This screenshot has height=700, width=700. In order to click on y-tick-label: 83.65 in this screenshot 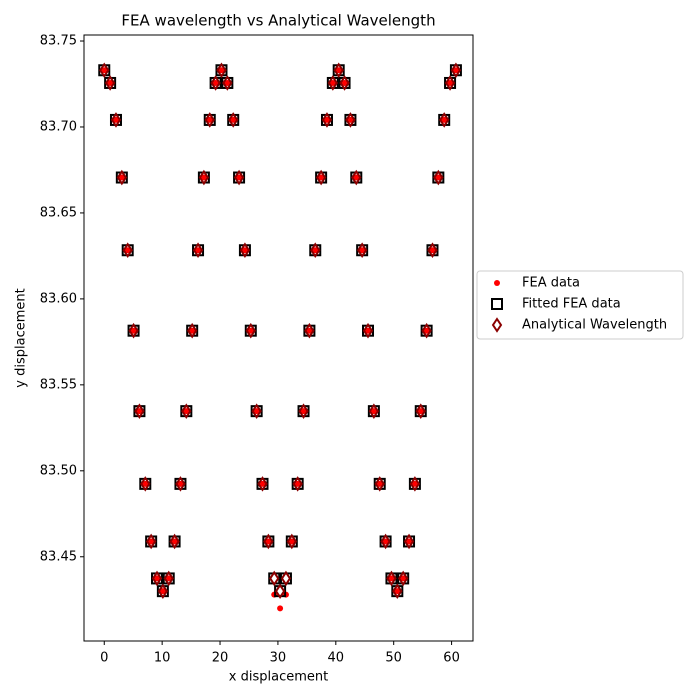, I will do `click(58, 212)`.